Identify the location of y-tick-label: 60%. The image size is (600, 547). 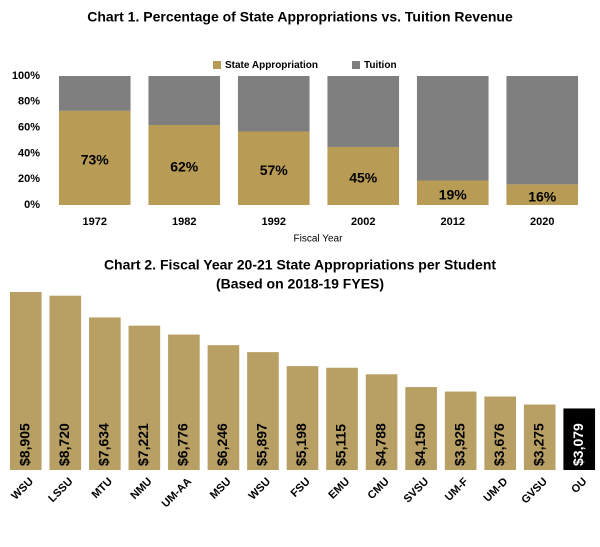
(29, 128).